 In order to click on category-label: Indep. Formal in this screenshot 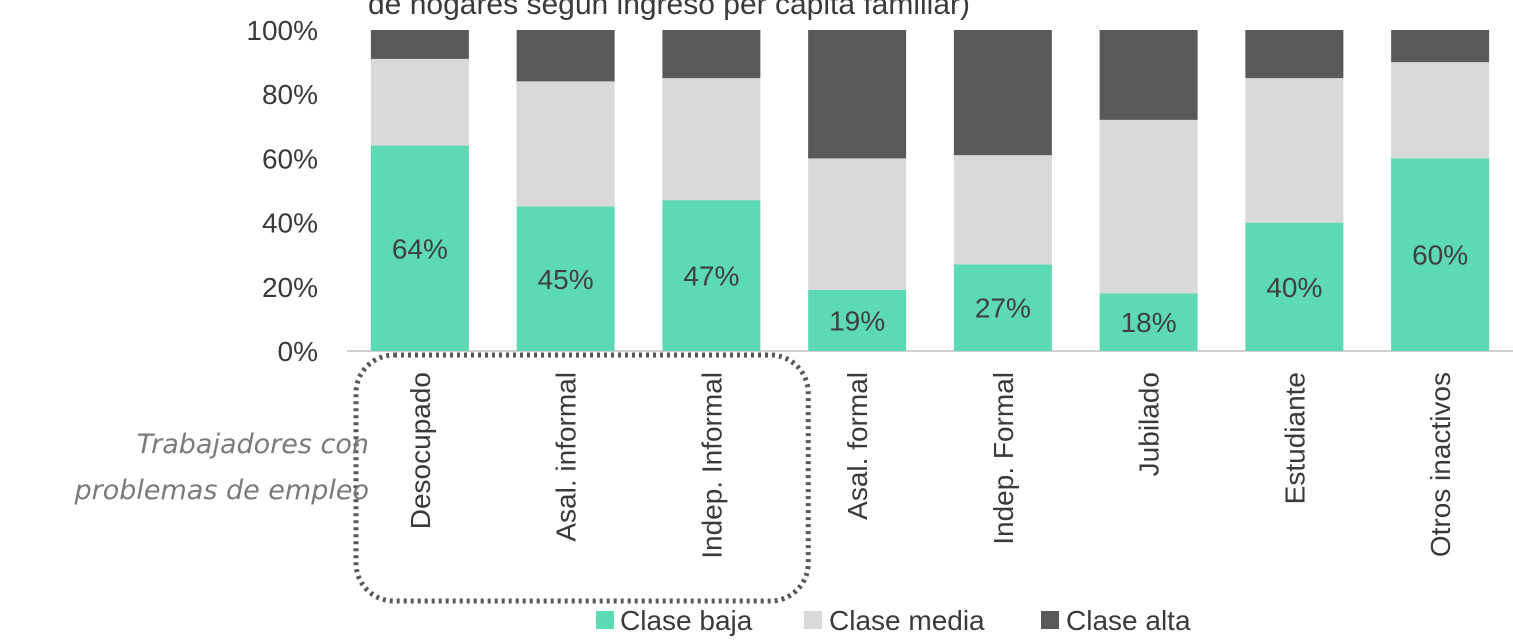, I will do `click(1003, 458)`.